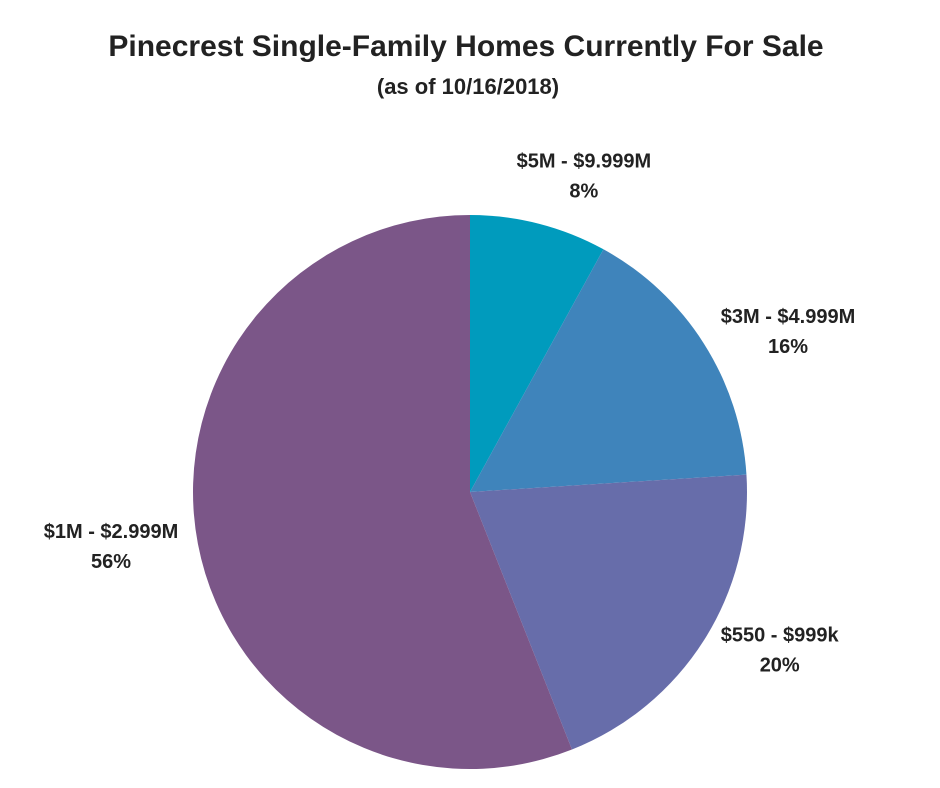 This screenshot has width=940, height=788. Describe the element at coordinates (468, 86) in the screenshot. I see `chart-subtitle: (as of 10/16/2018)` at that location.